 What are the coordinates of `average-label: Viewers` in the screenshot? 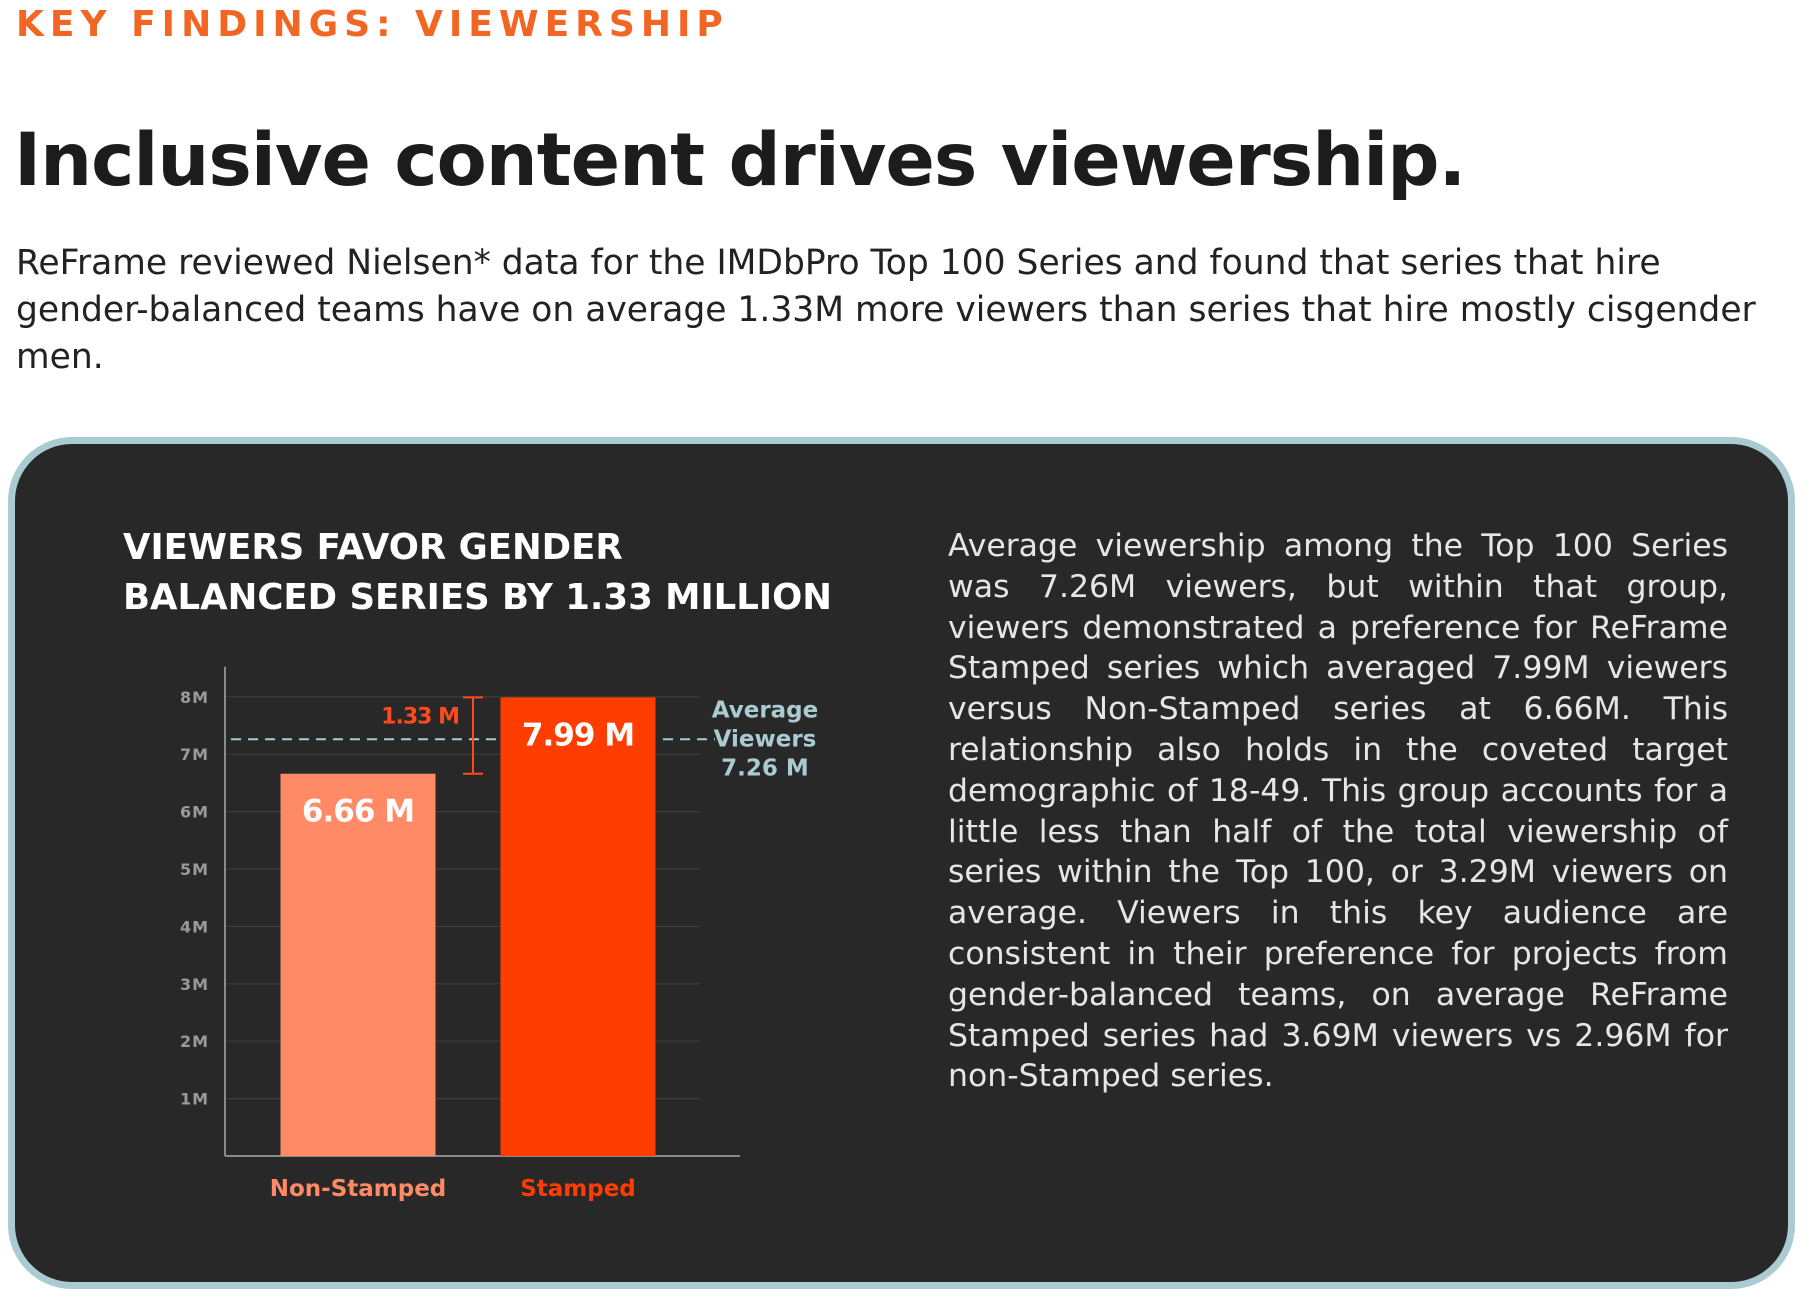 It's located at (765, 739).